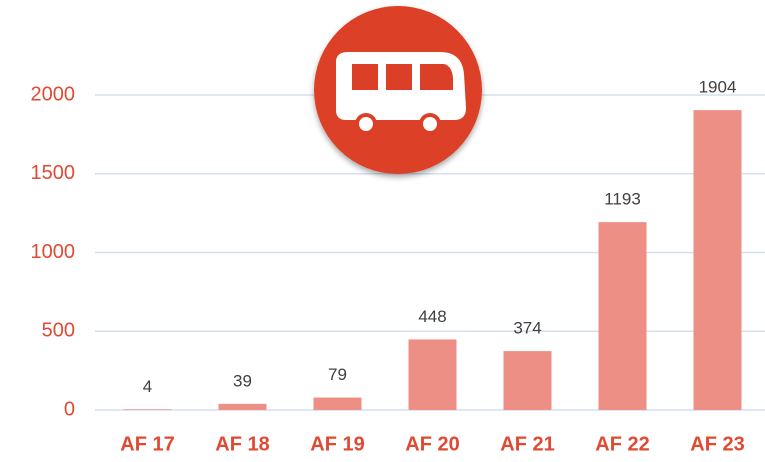 Image resolution: width=765 pixels, height=462 pixels. What do you see at coordinates (53, 94) in the screenshot?
I see `y-tick-label: 2000` at bounding box center [53, 94].